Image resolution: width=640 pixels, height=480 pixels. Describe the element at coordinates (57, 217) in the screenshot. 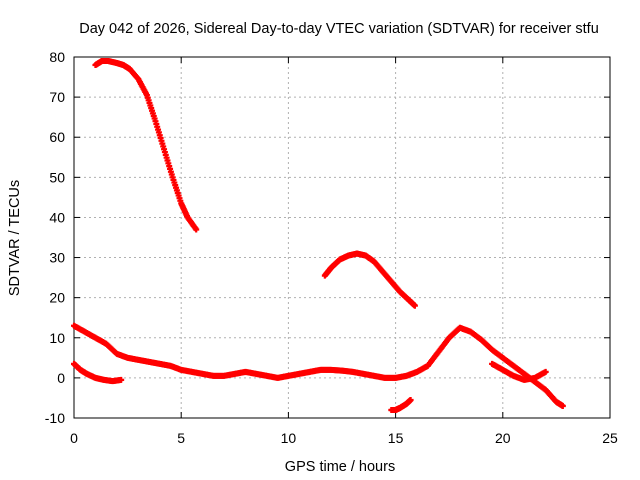

I see `y-tick-label: 40` at that location.